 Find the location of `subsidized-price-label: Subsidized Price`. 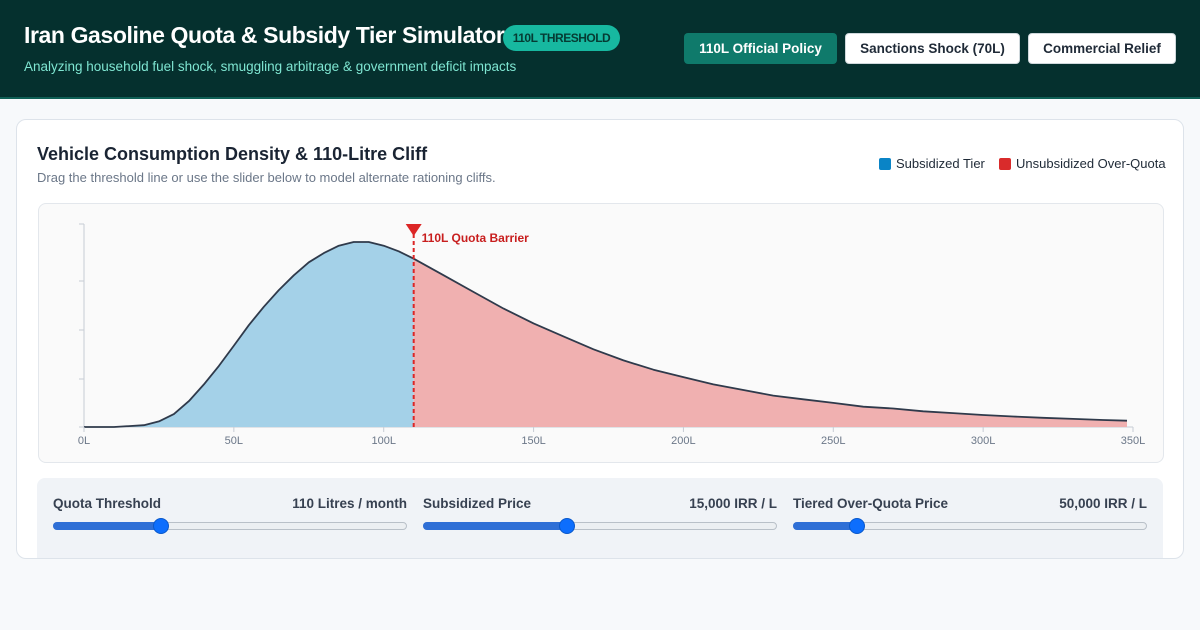

subsidized-price-label: Subsidized Price is located at coordinates (477, 503).